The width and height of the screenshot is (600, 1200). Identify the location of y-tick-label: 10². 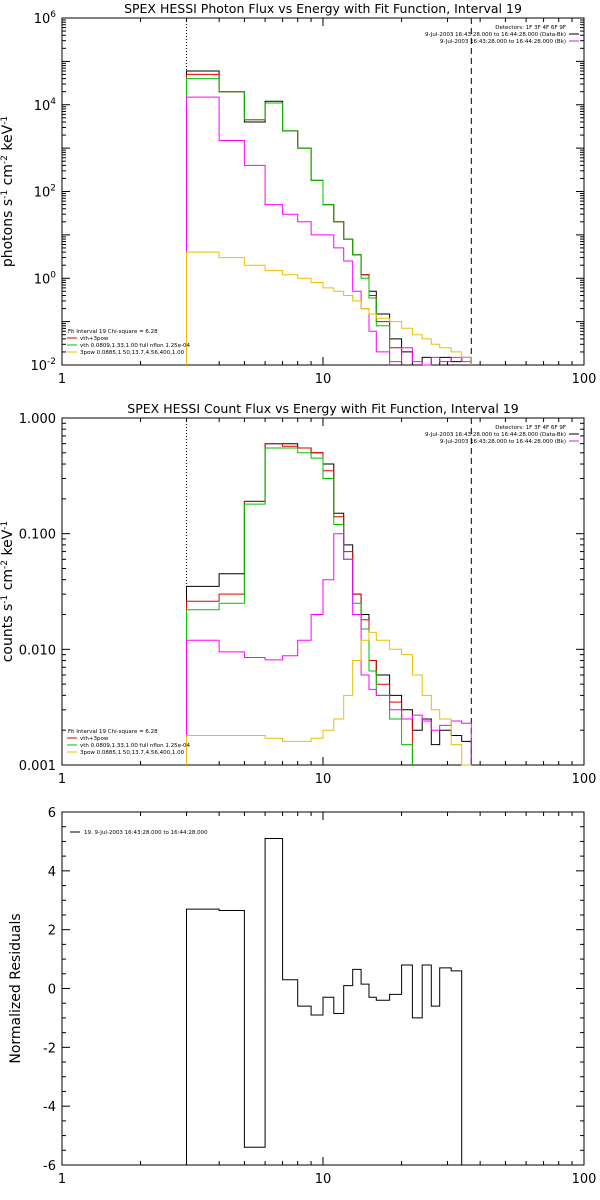
(45, 192).